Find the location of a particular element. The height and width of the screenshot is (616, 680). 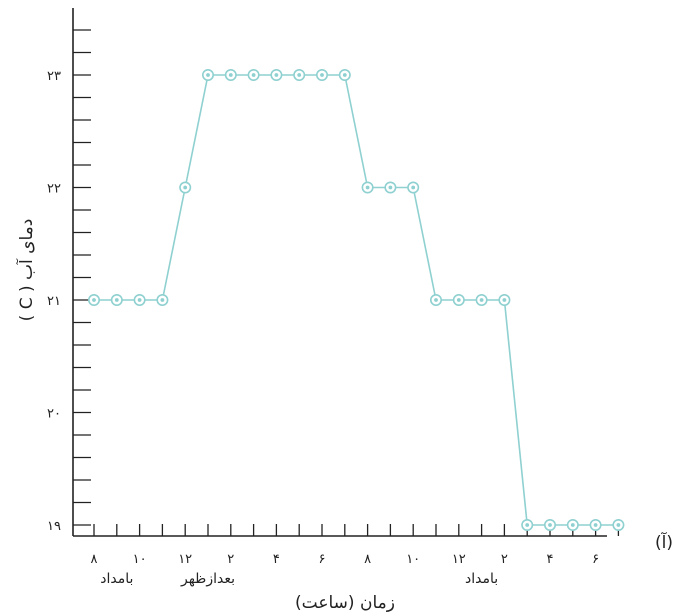

y-tick-label: ۲۲ is located at coordinates (54, 189).